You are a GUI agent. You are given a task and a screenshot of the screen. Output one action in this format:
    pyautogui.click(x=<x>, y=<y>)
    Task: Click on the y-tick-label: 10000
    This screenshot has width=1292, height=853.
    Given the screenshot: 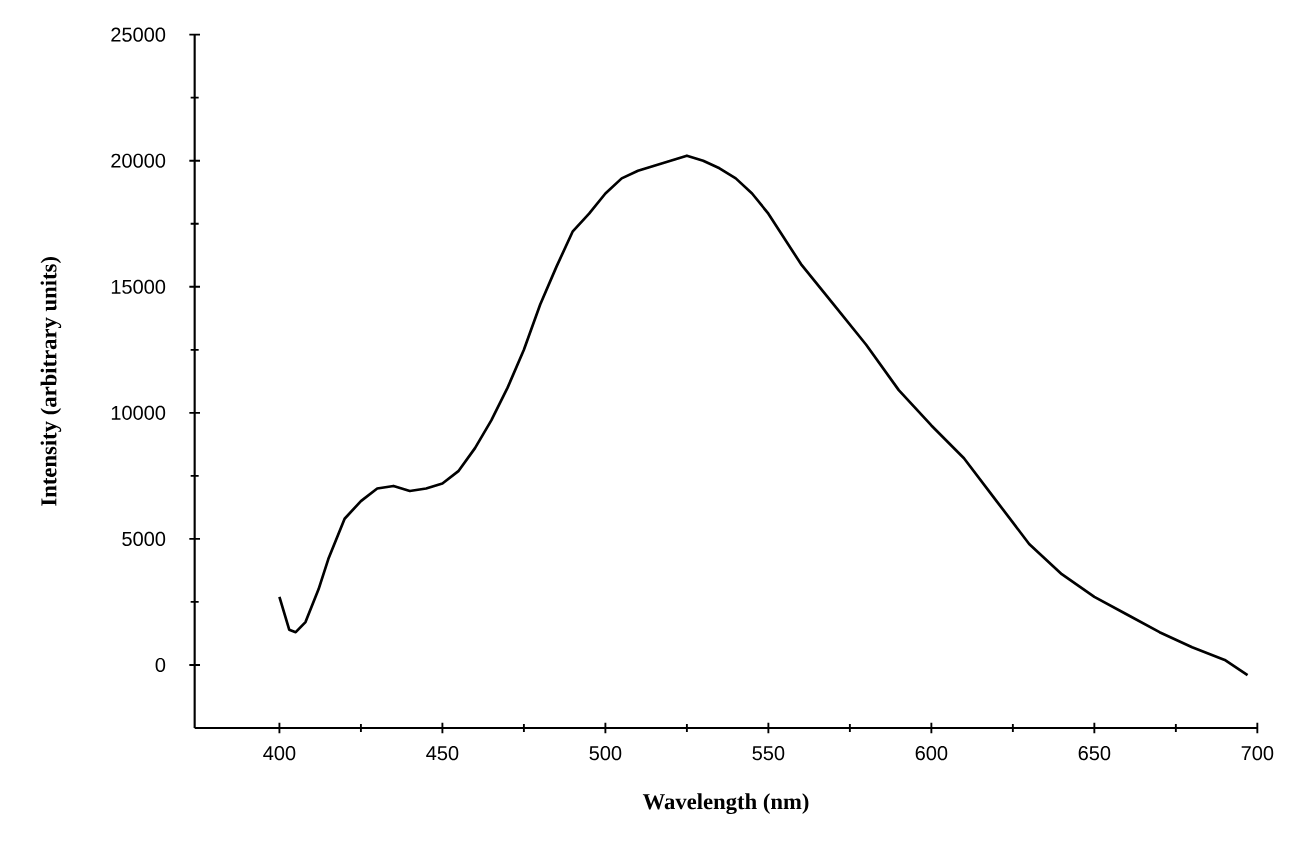 What is the action you would take?
    pyautogui.click(x=138, y=412)
    